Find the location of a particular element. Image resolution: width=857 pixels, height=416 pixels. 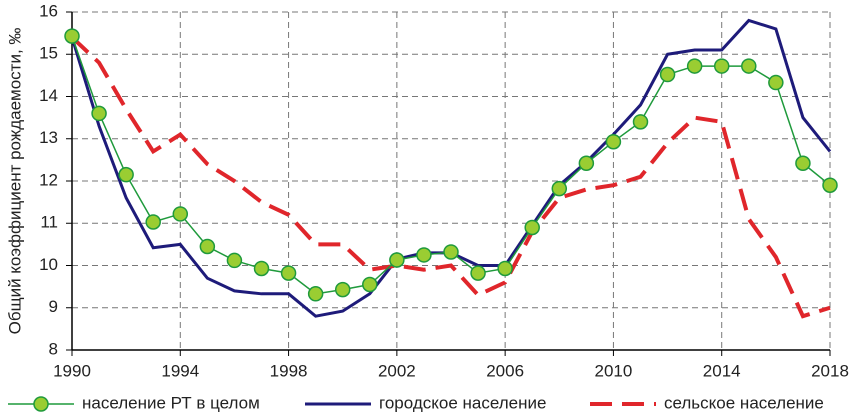

x-tick-label: 2018 is located at coordinates (830, 370).